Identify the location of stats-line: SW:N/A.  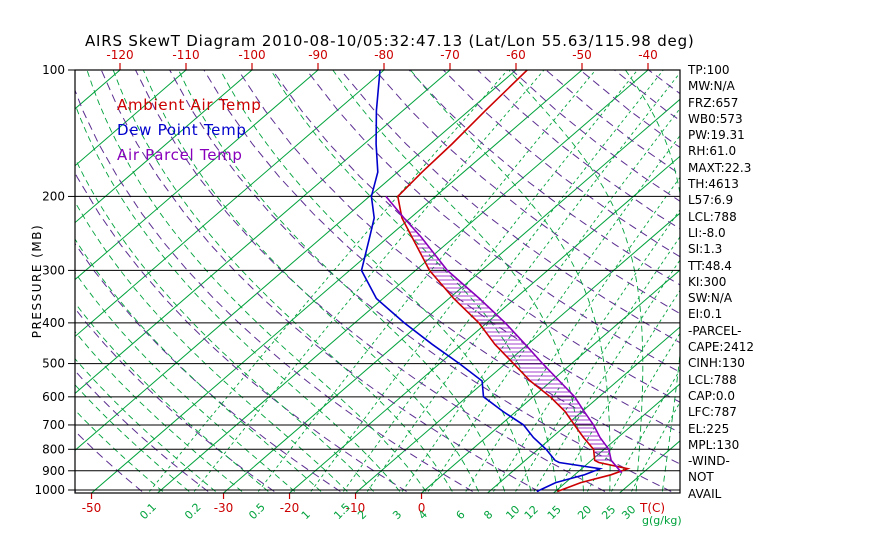
(710, 298).